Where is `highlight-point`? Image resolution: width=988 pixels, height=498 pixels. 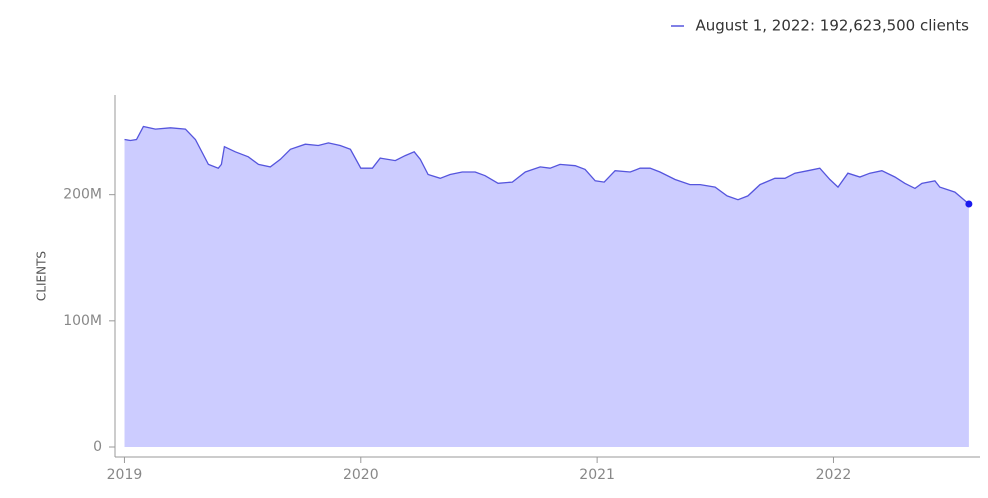 highlight-point is located at coordinates (969, 204).